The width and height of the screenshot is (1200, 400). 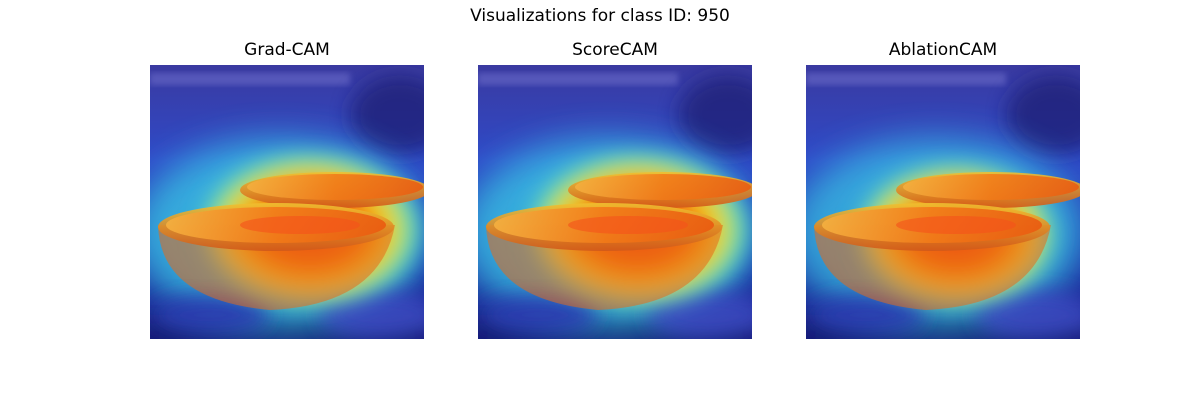 I want to click on panel-title: Grad-CAM, so click(x=287, y=50).